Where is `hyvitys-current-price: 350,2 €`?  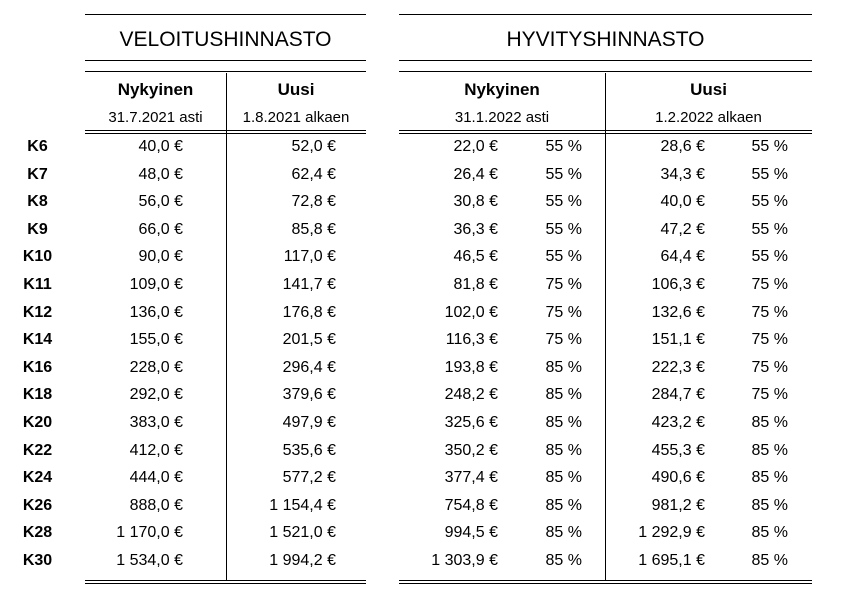
hyvitys-current-price: 350,2 € is located at coordinates (471, 450).